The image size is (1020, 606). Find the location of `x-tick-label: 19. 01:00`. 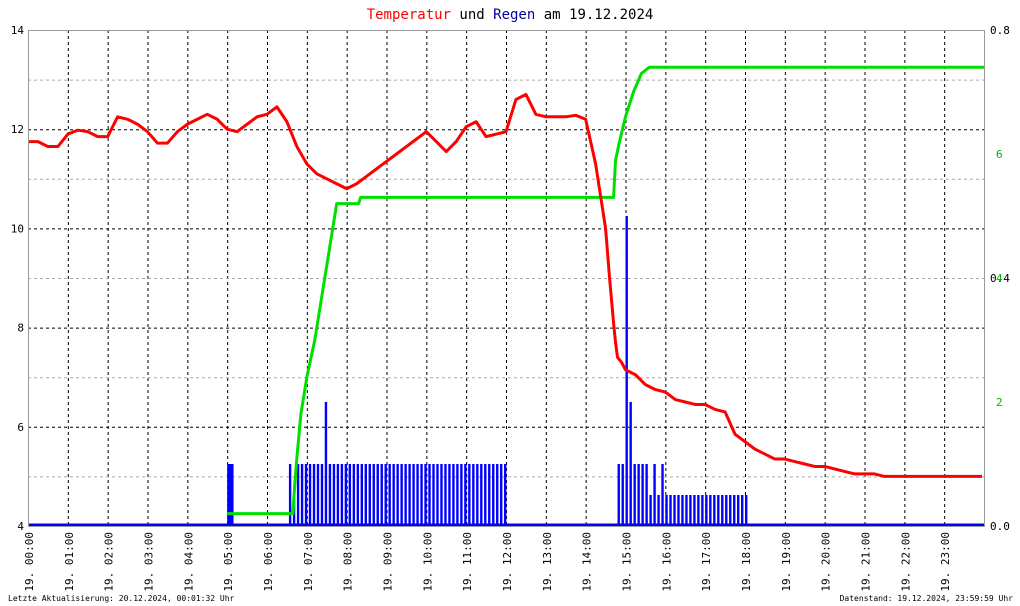

x-tick-label: 19. 01:00 is located at coordinates (69, 562).